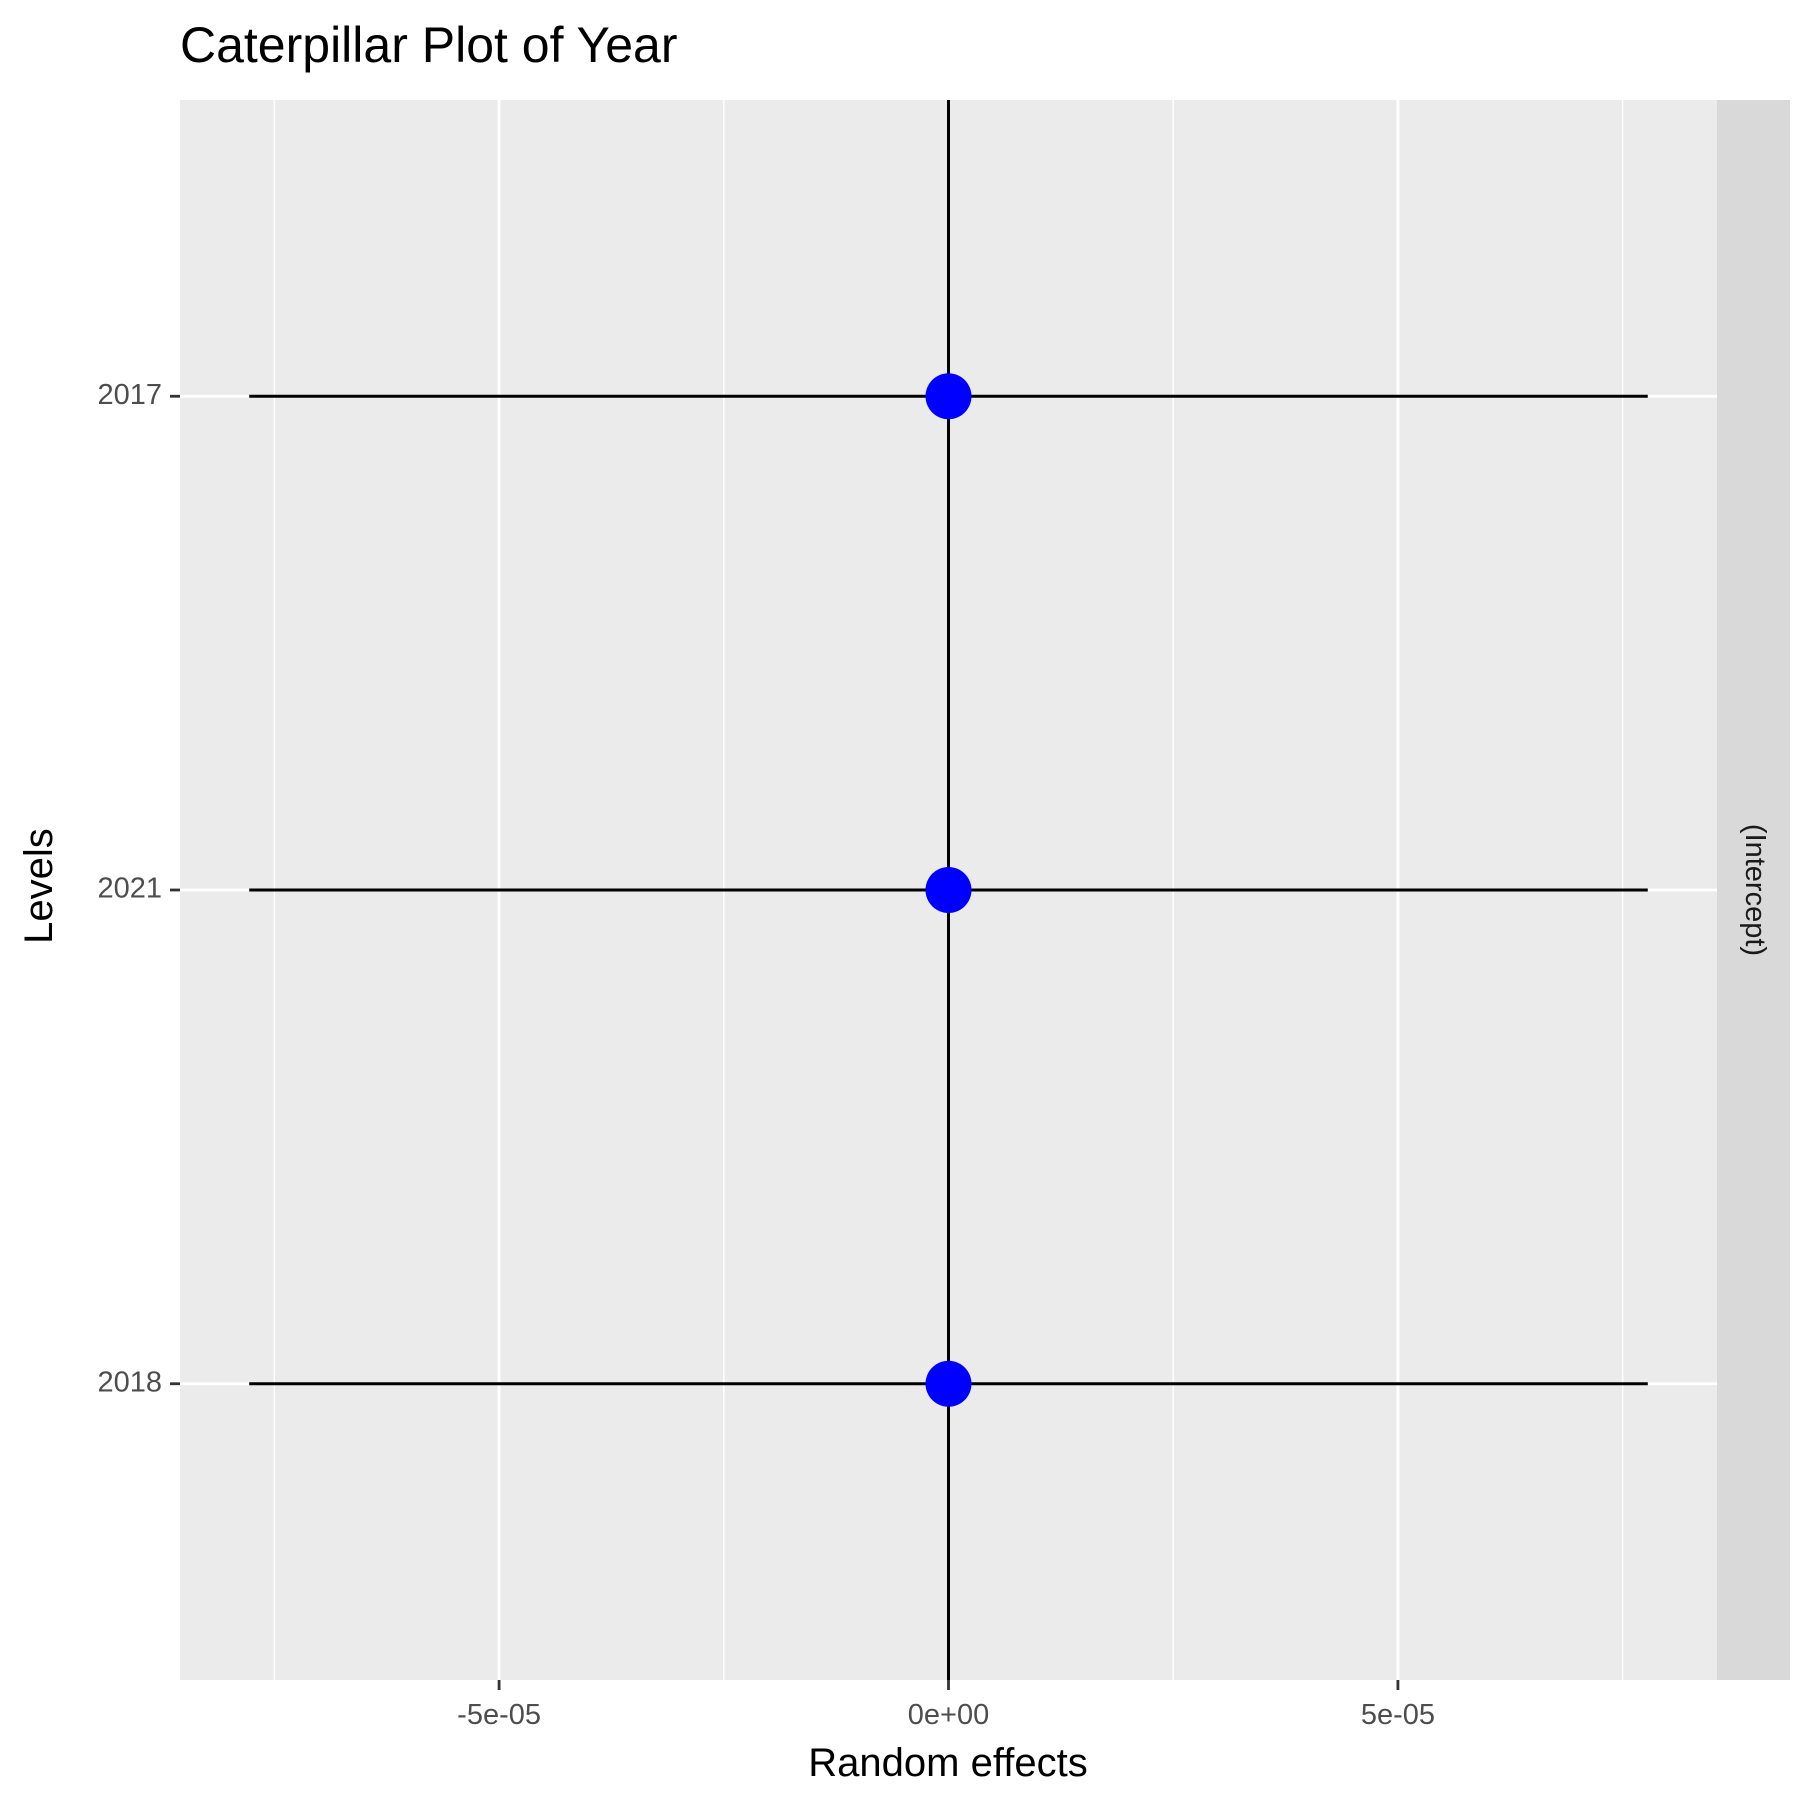  I want to click on y-axis-title: Levels, so click(39, 886).